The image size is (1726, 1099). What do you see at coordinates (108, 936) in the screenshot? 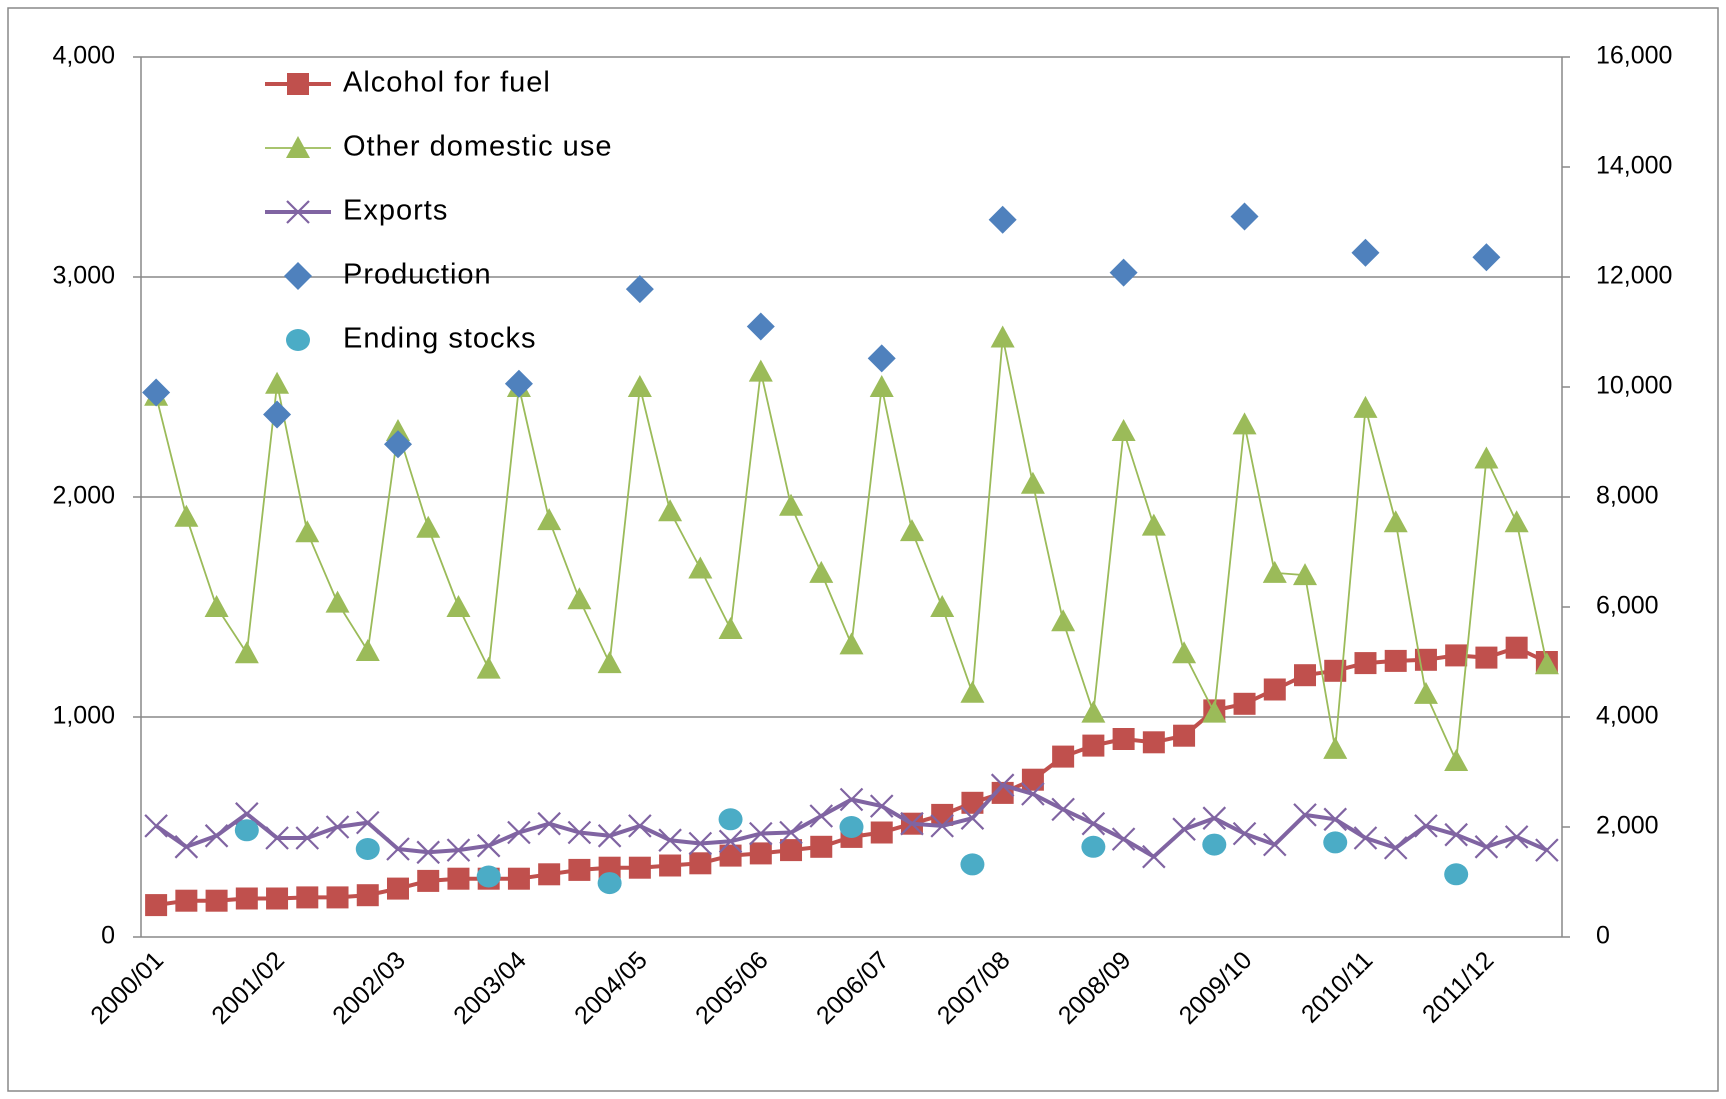
I see `y-tick-label: 0` at bounding box center [108, 936].